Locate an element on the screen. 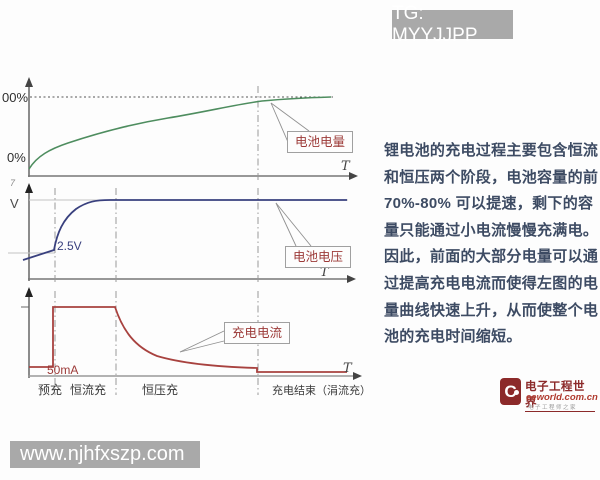 The height and width of the screenshot is (480, 600). capacity-callout-box: 电池电量 is located at coordinates (320, 142).